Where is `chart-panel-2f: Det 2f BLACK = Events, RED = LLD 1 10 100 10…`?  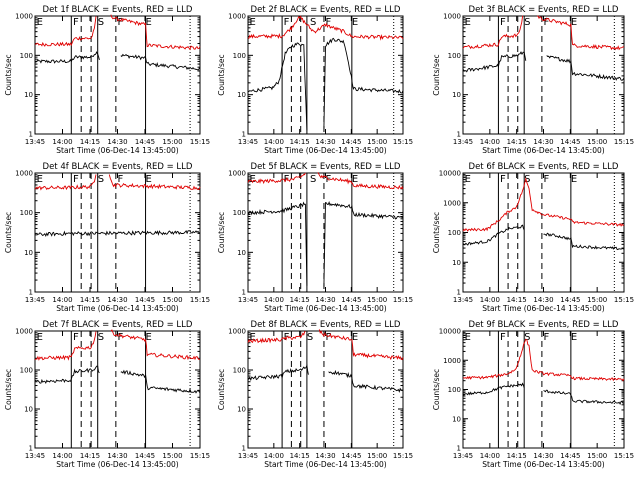 chart-panel-2f: Det 2f BLACK = Events, RED = LLD 1 10 100 10… is located at coordinates (315, 80).